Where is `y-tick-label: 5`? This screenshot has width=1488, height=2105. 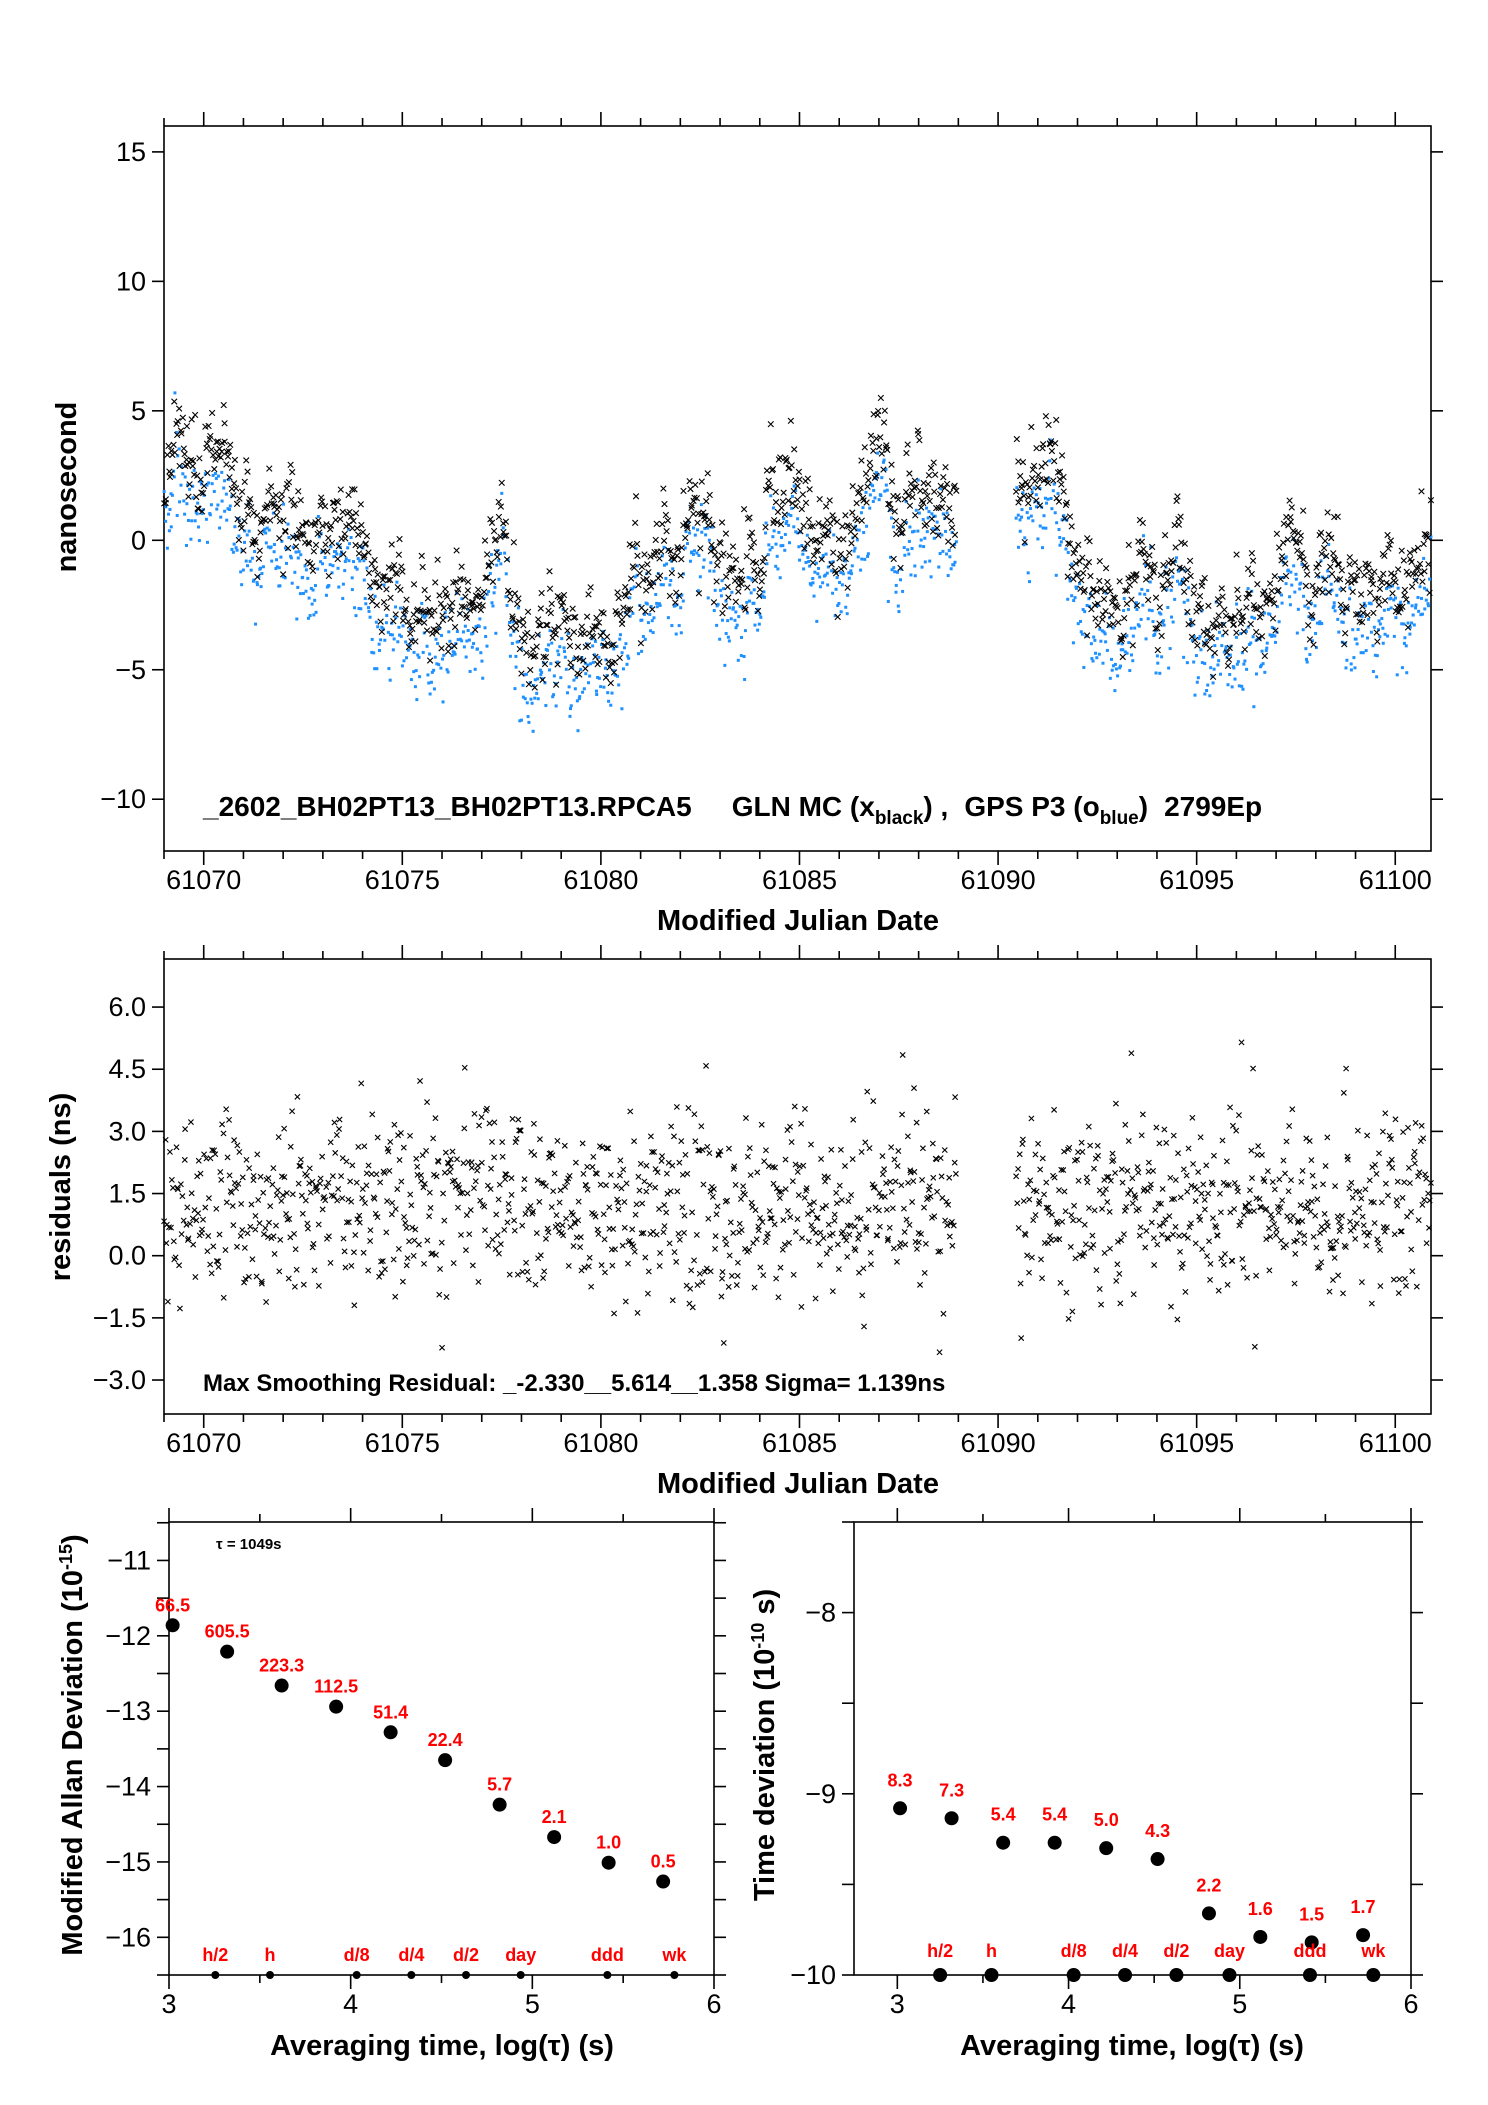
y-tick-label: 5 is located at coordinates (138, 411).